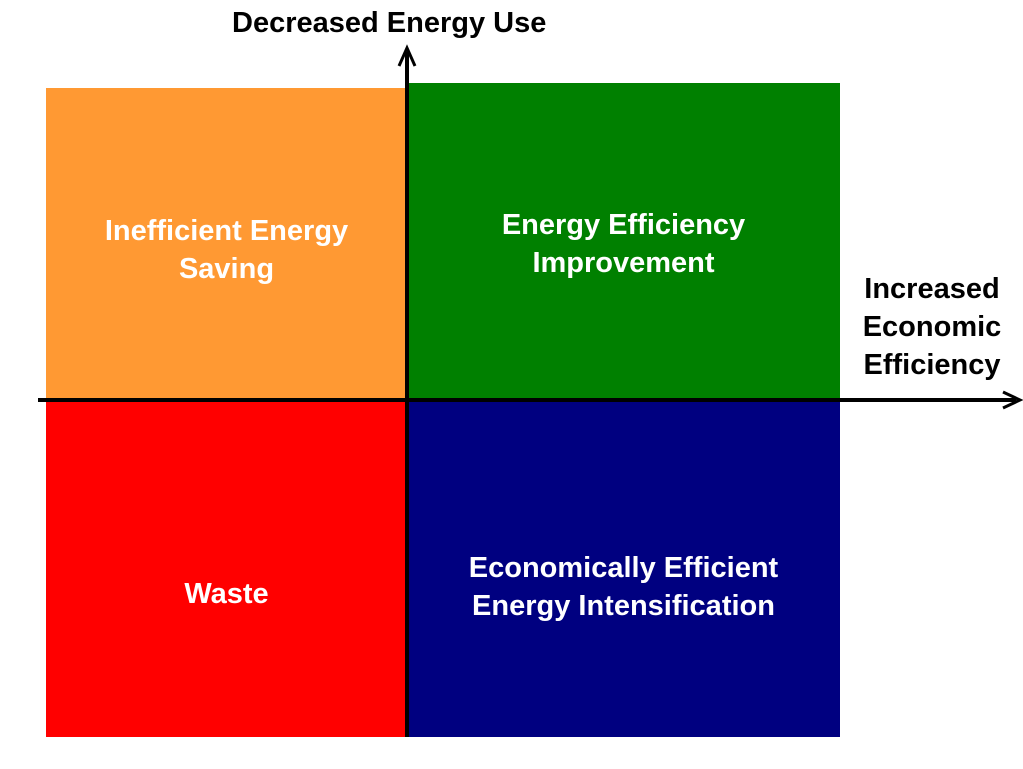 This screenshot has height=769, width=1023. I want to click on quadrant-inefficient-energy-saving: Inefficient Energy Saving, so click(226, 244).